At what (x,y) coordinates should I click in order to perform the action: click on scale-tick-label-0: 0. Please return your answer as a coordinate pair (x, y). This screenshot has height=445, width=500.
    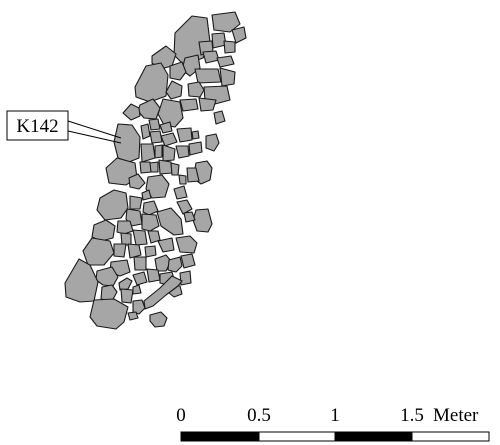
    Looking at the image, I should click on (181, 415).